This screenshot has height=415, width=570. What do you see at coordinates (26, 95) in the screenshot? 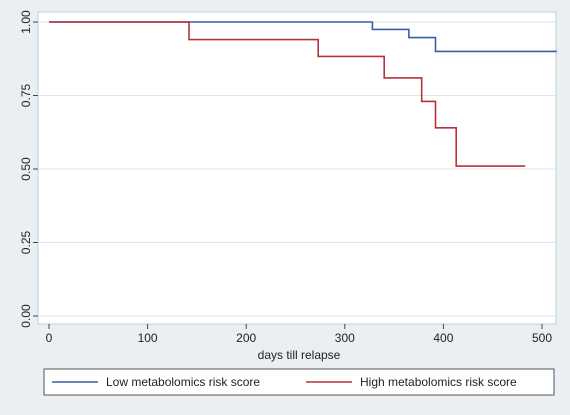
I see `y-tick-label: 0.75` at bounding box center [26, 95].